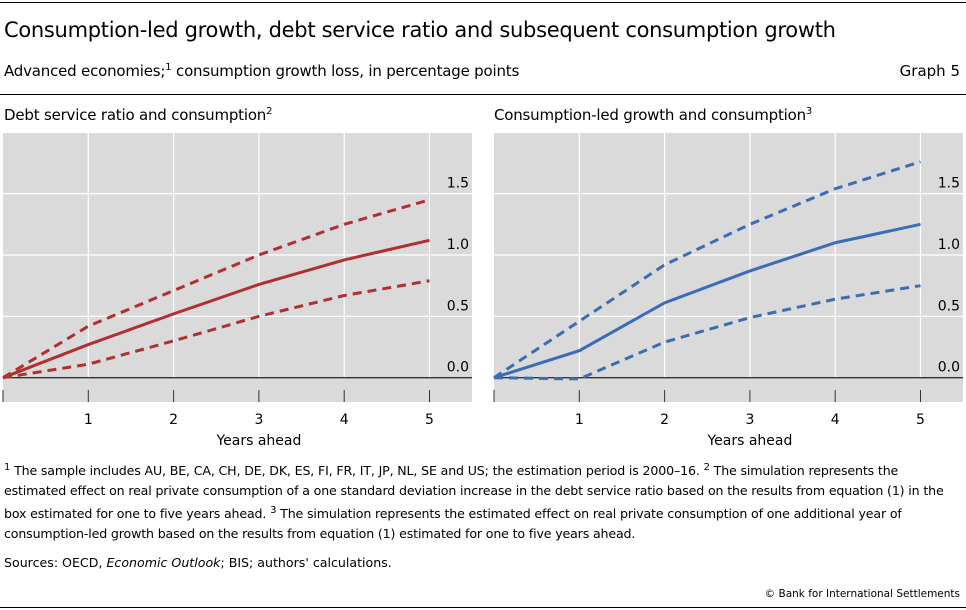 The image size is (966, 610). I want to click on panel-title-right: Consumption-led growth and consumption3, so click(653, 115).